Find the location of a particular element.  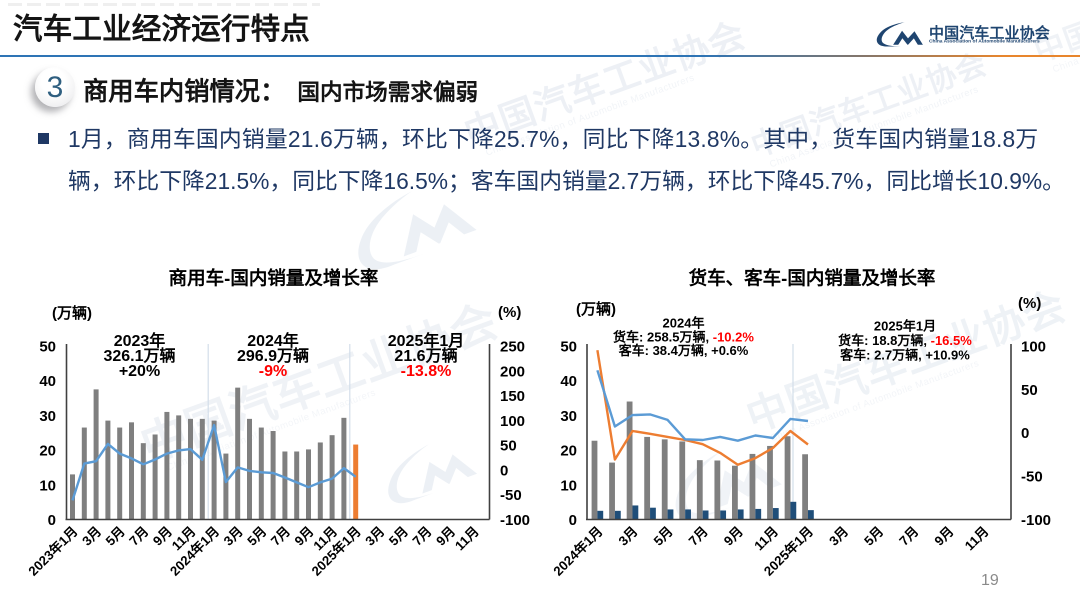

svg-text: 货车: 258.5万辆, -10.2% is located at coordinates (683, 336).